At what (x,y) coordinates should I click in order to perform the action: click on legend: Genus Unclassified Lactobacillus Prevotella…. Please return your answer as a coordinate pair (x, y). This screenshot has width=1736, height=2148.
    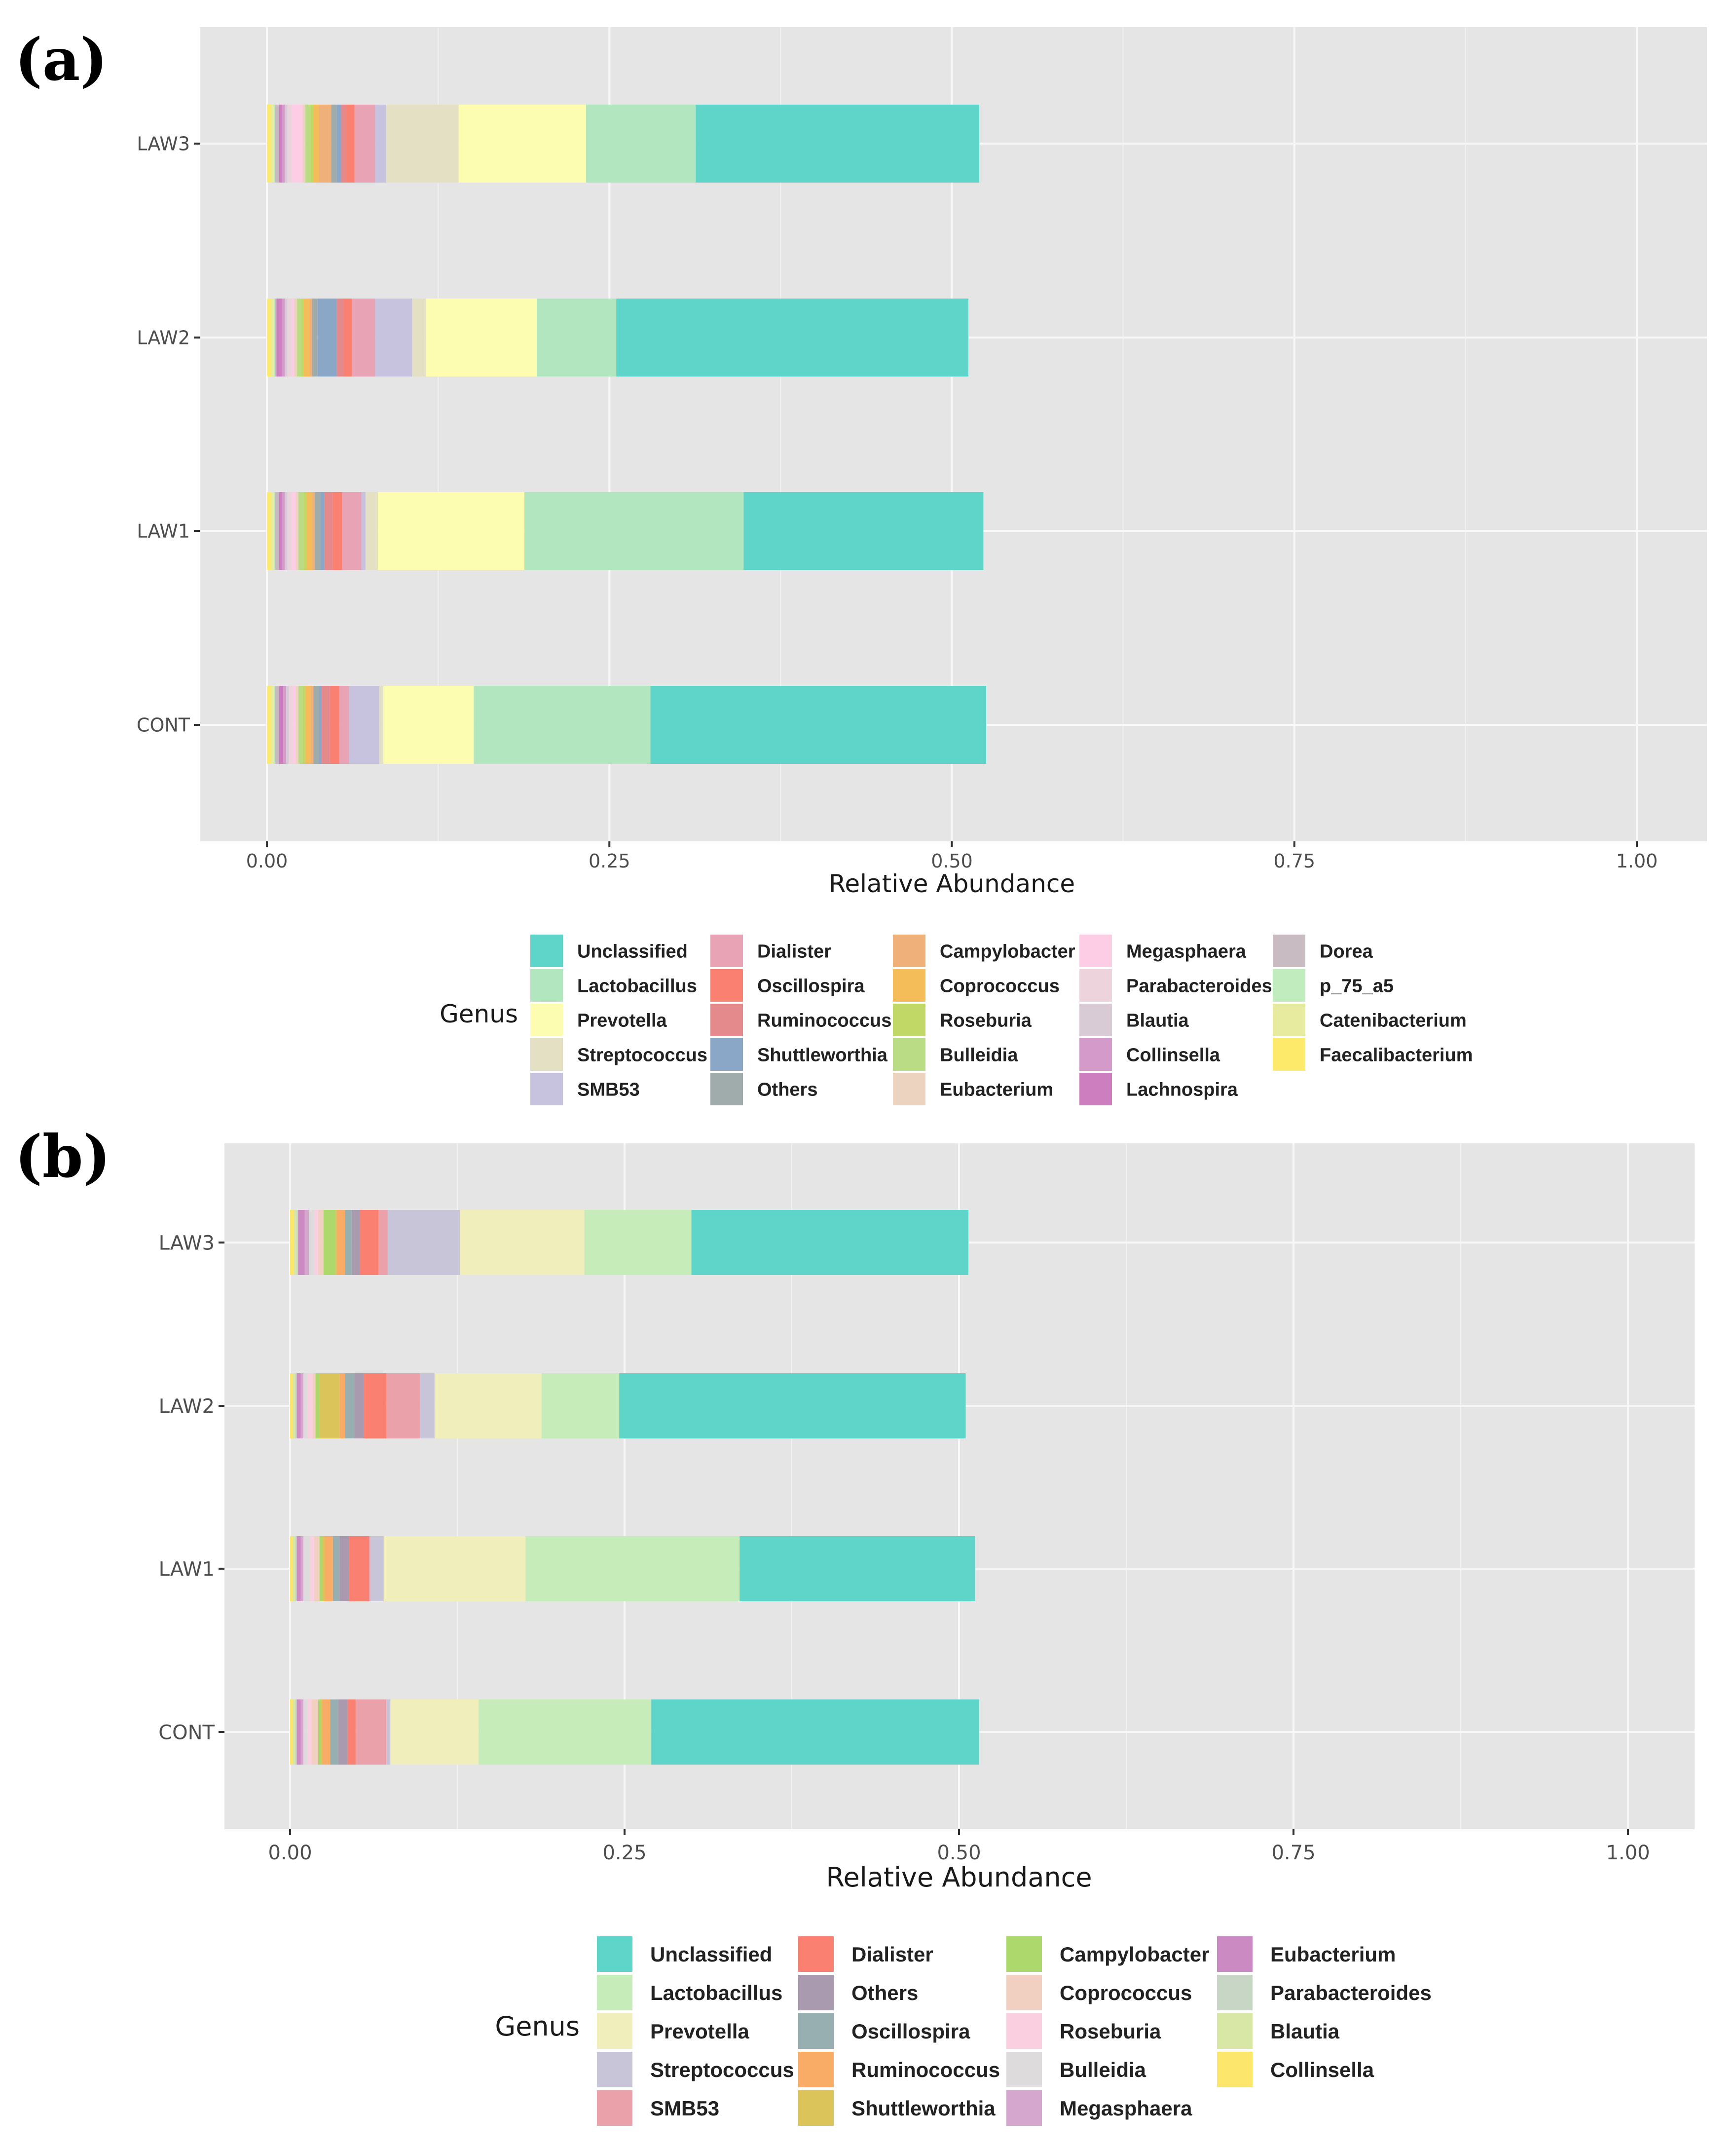
    Looking at the image, I should click on (963, 2031).